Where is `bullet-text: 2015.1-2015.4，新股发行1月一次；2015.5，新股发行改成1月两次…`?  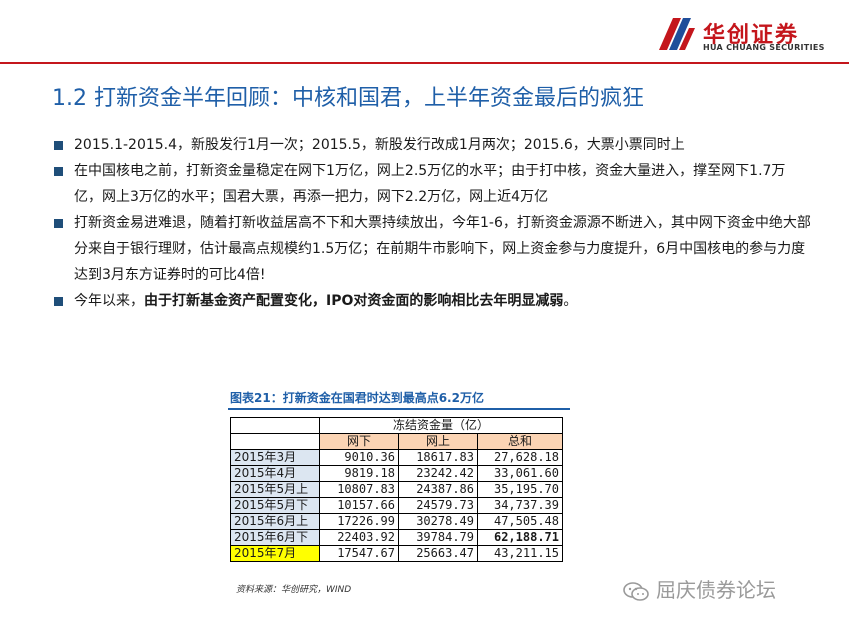 bullet-text: 2015.1-2015.4，新股发行1月一次；2015.5，新股发行改成1月两次… is located at coordinates (379, 145).